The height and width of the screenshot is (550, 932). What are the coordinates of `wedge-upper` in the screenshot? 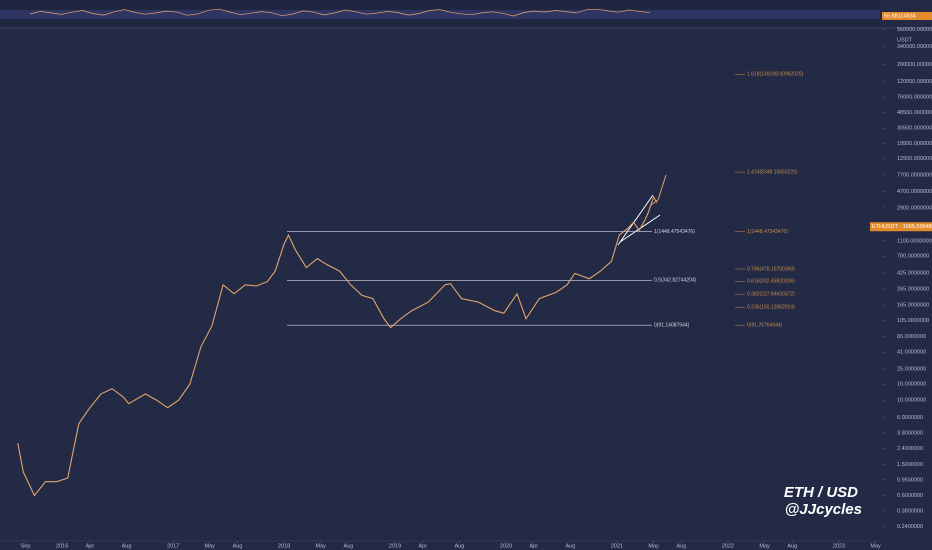 It's located at (635, 220).